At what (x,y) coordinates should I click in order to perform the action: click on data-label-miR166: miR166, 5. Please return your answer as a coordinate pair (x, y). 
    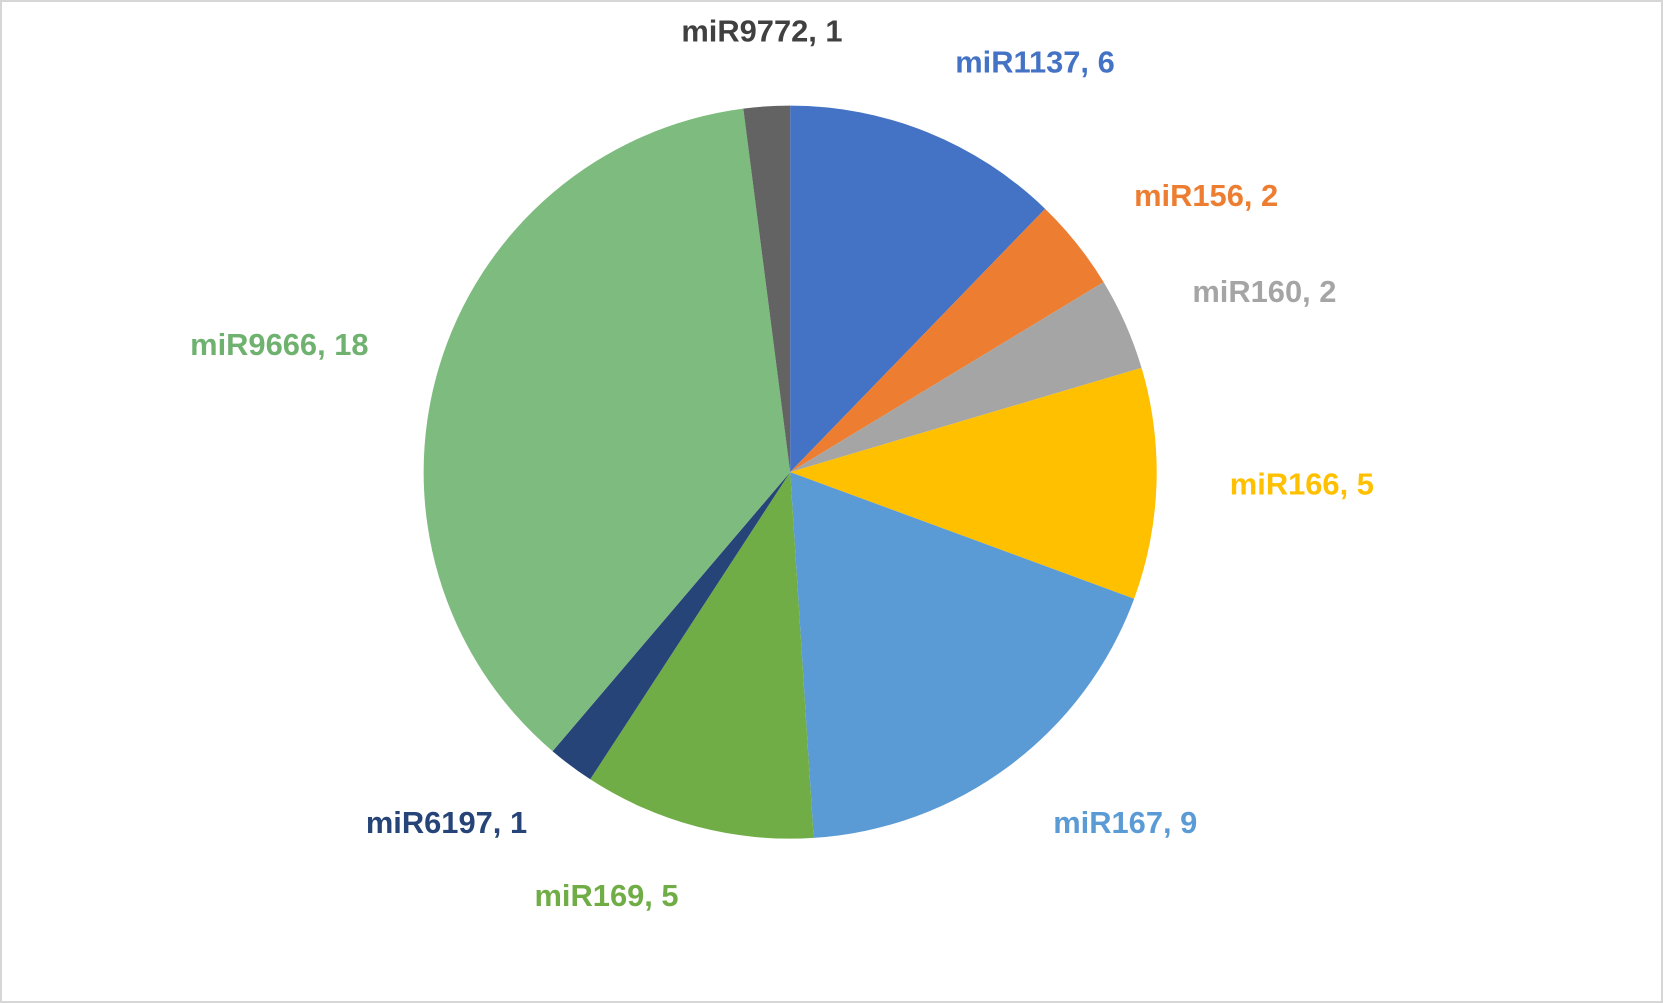
    Looking at the image, I should click on (1302, 483).